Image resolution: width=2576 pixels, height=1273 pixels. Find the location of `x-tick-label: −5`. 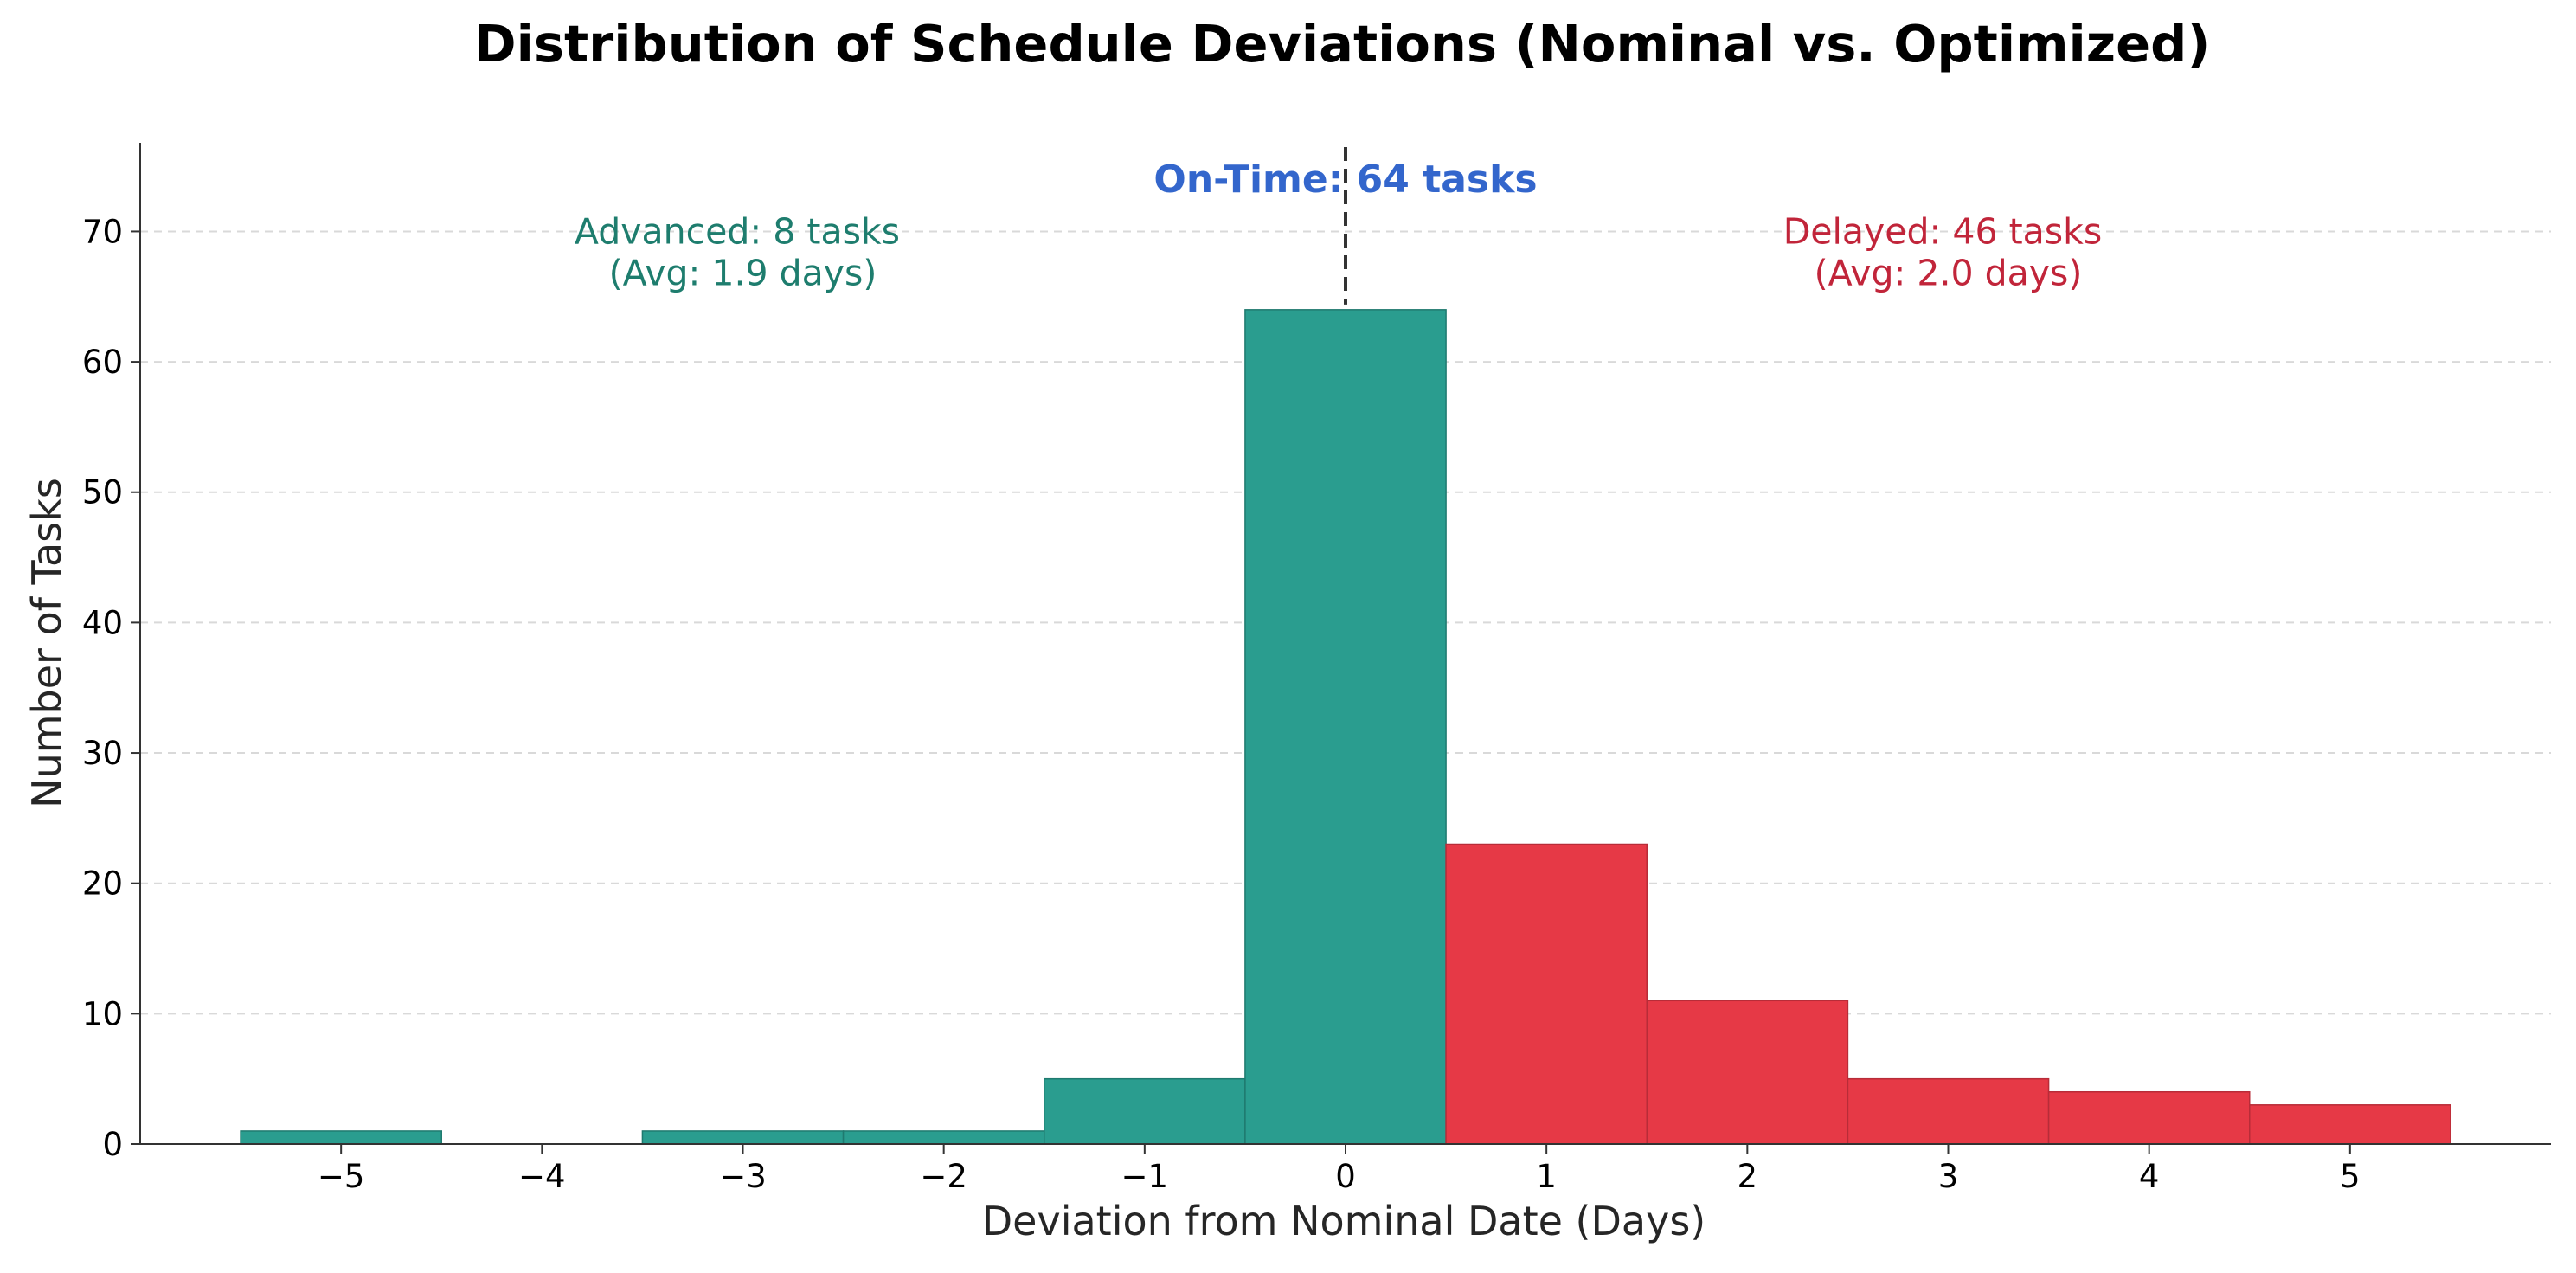

x-tick-label: −5 is located at coordinates (342, 1176).